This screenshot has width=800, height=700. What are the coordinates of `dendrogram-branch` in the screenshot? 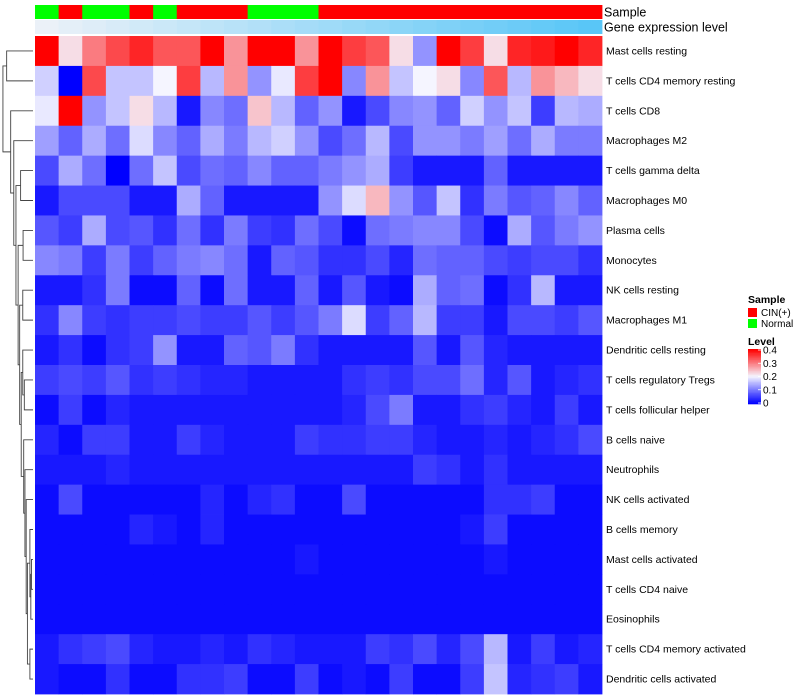 It's located at (26, 185).